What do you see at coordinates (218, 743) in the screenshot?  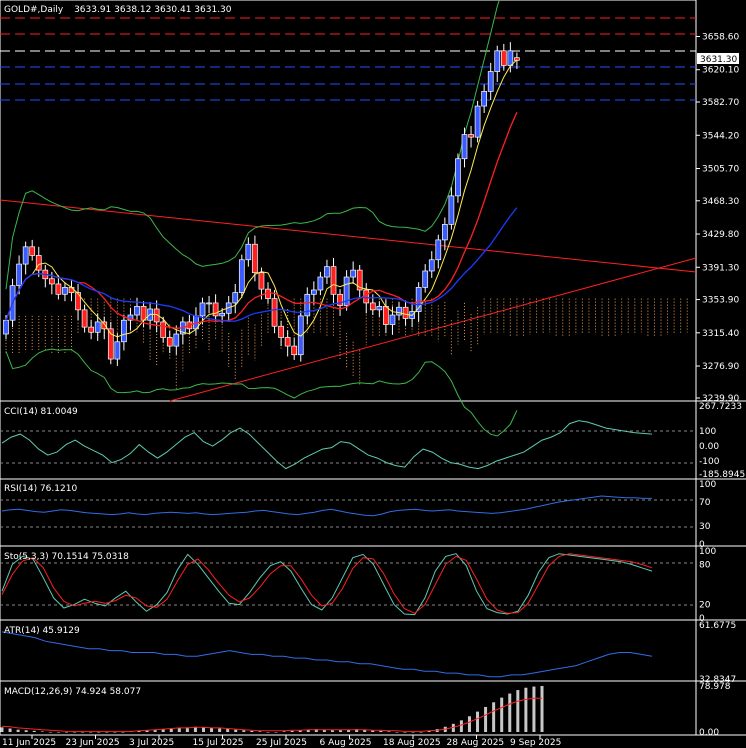 I see `x-tick-label: 15 Jul 2025` at bounding box center [218, 743].